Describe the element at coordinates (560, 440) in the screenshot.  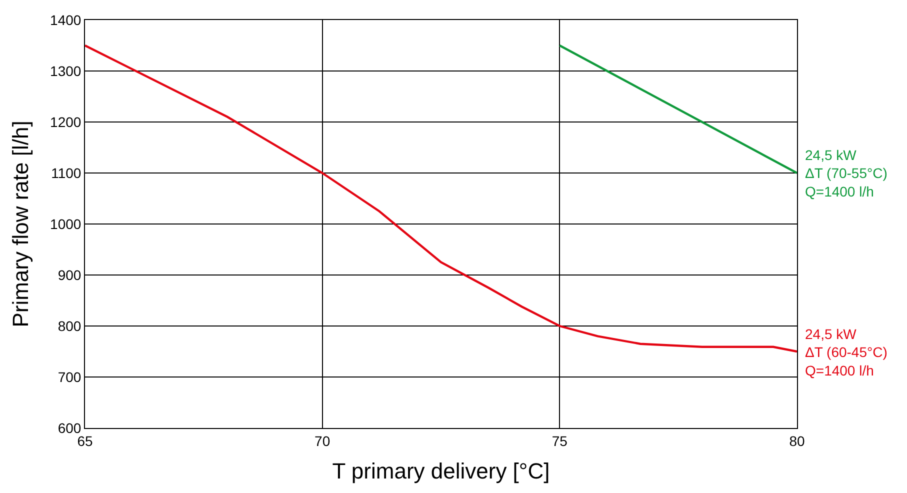
I see `x-tick-label: 75` at that location.